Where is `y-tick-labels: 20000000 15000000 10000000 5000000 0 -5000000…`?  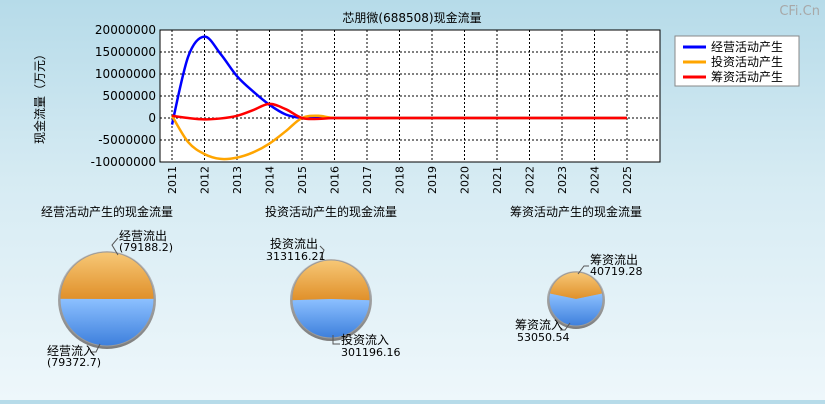
y-tick-labels: 20000000 15000000 10000000 5000000 0 -5000000… is located at coordinates (123, 96).